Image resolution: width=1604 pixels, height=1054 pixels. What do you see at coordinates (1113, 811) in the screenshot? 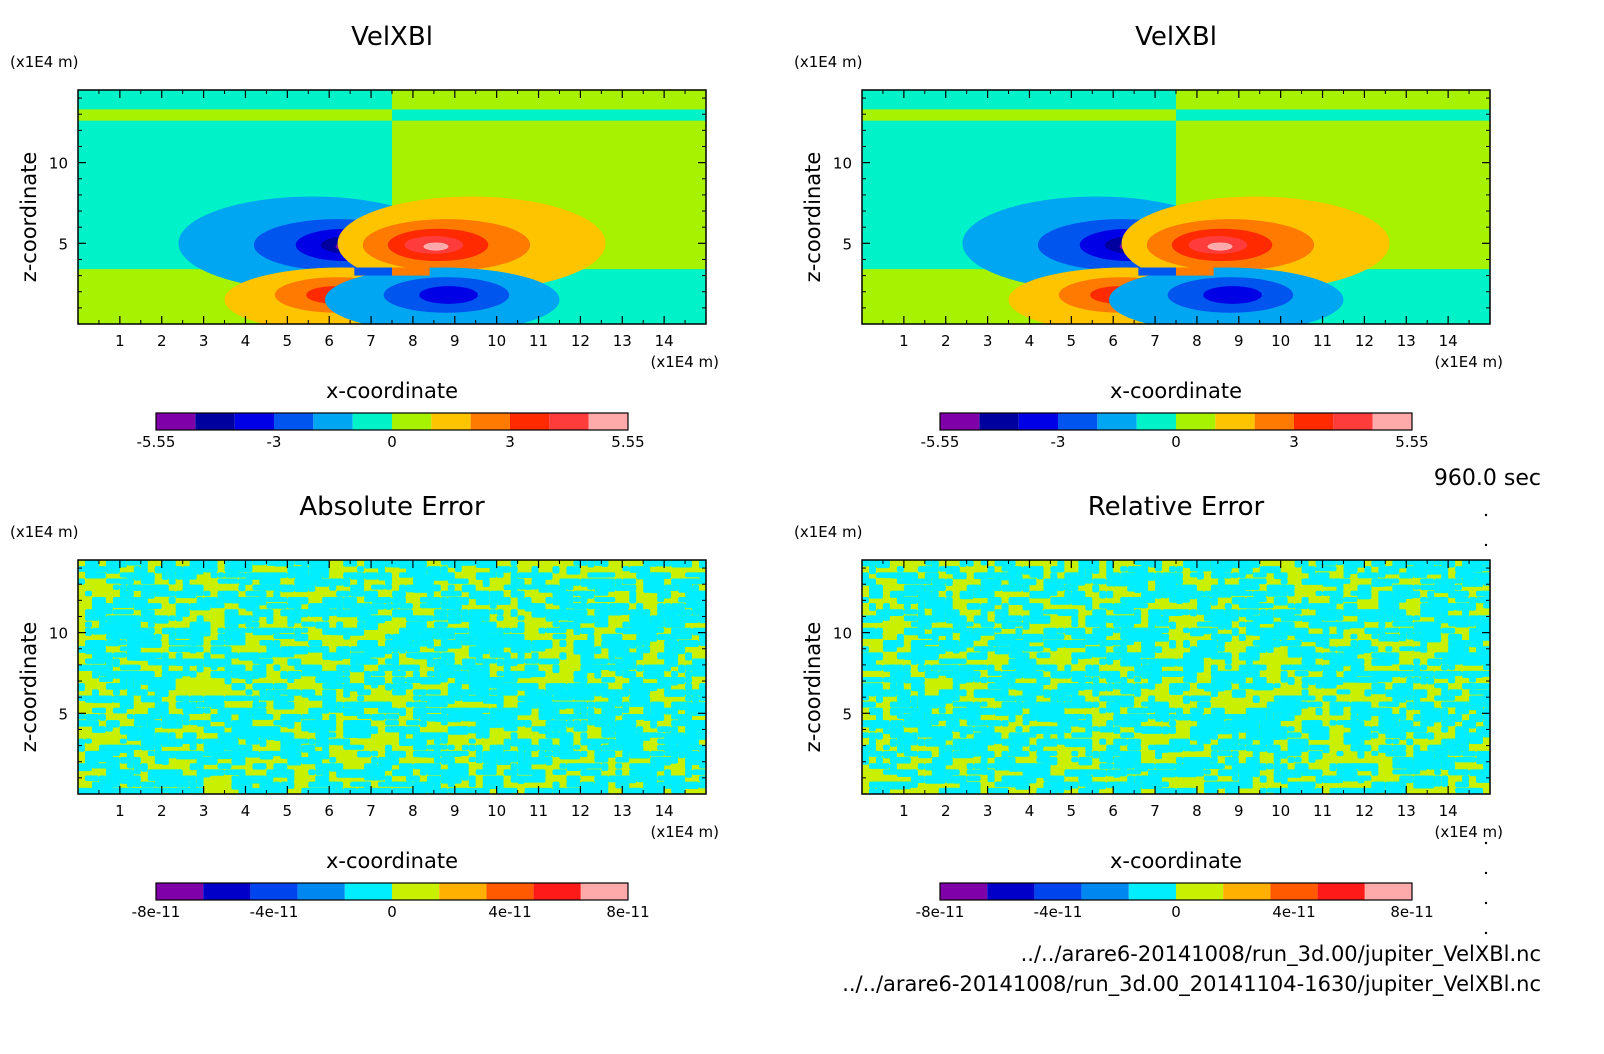
I see `x-tick-label: 6` at bounding box center [1113, 811].